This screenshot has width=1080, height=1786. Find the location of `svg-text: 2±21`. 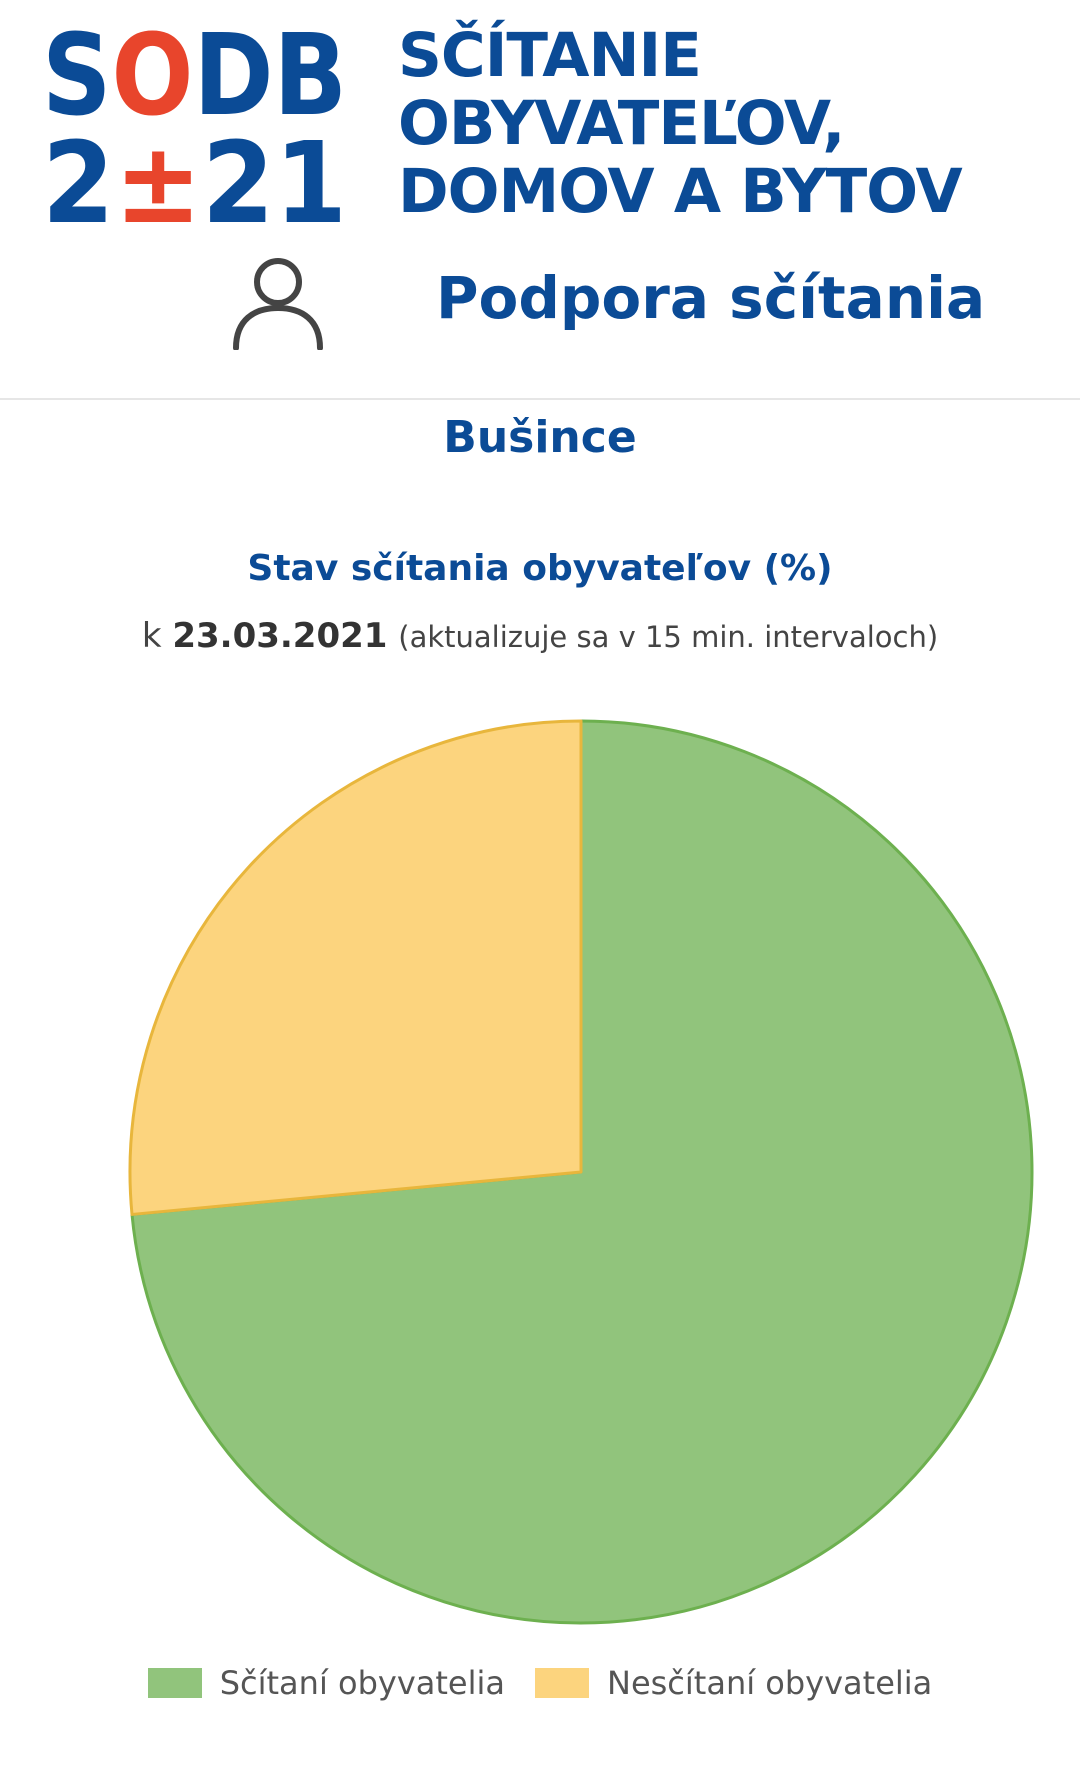

svg-text: 2±21 is located at coordinates (194, 180).